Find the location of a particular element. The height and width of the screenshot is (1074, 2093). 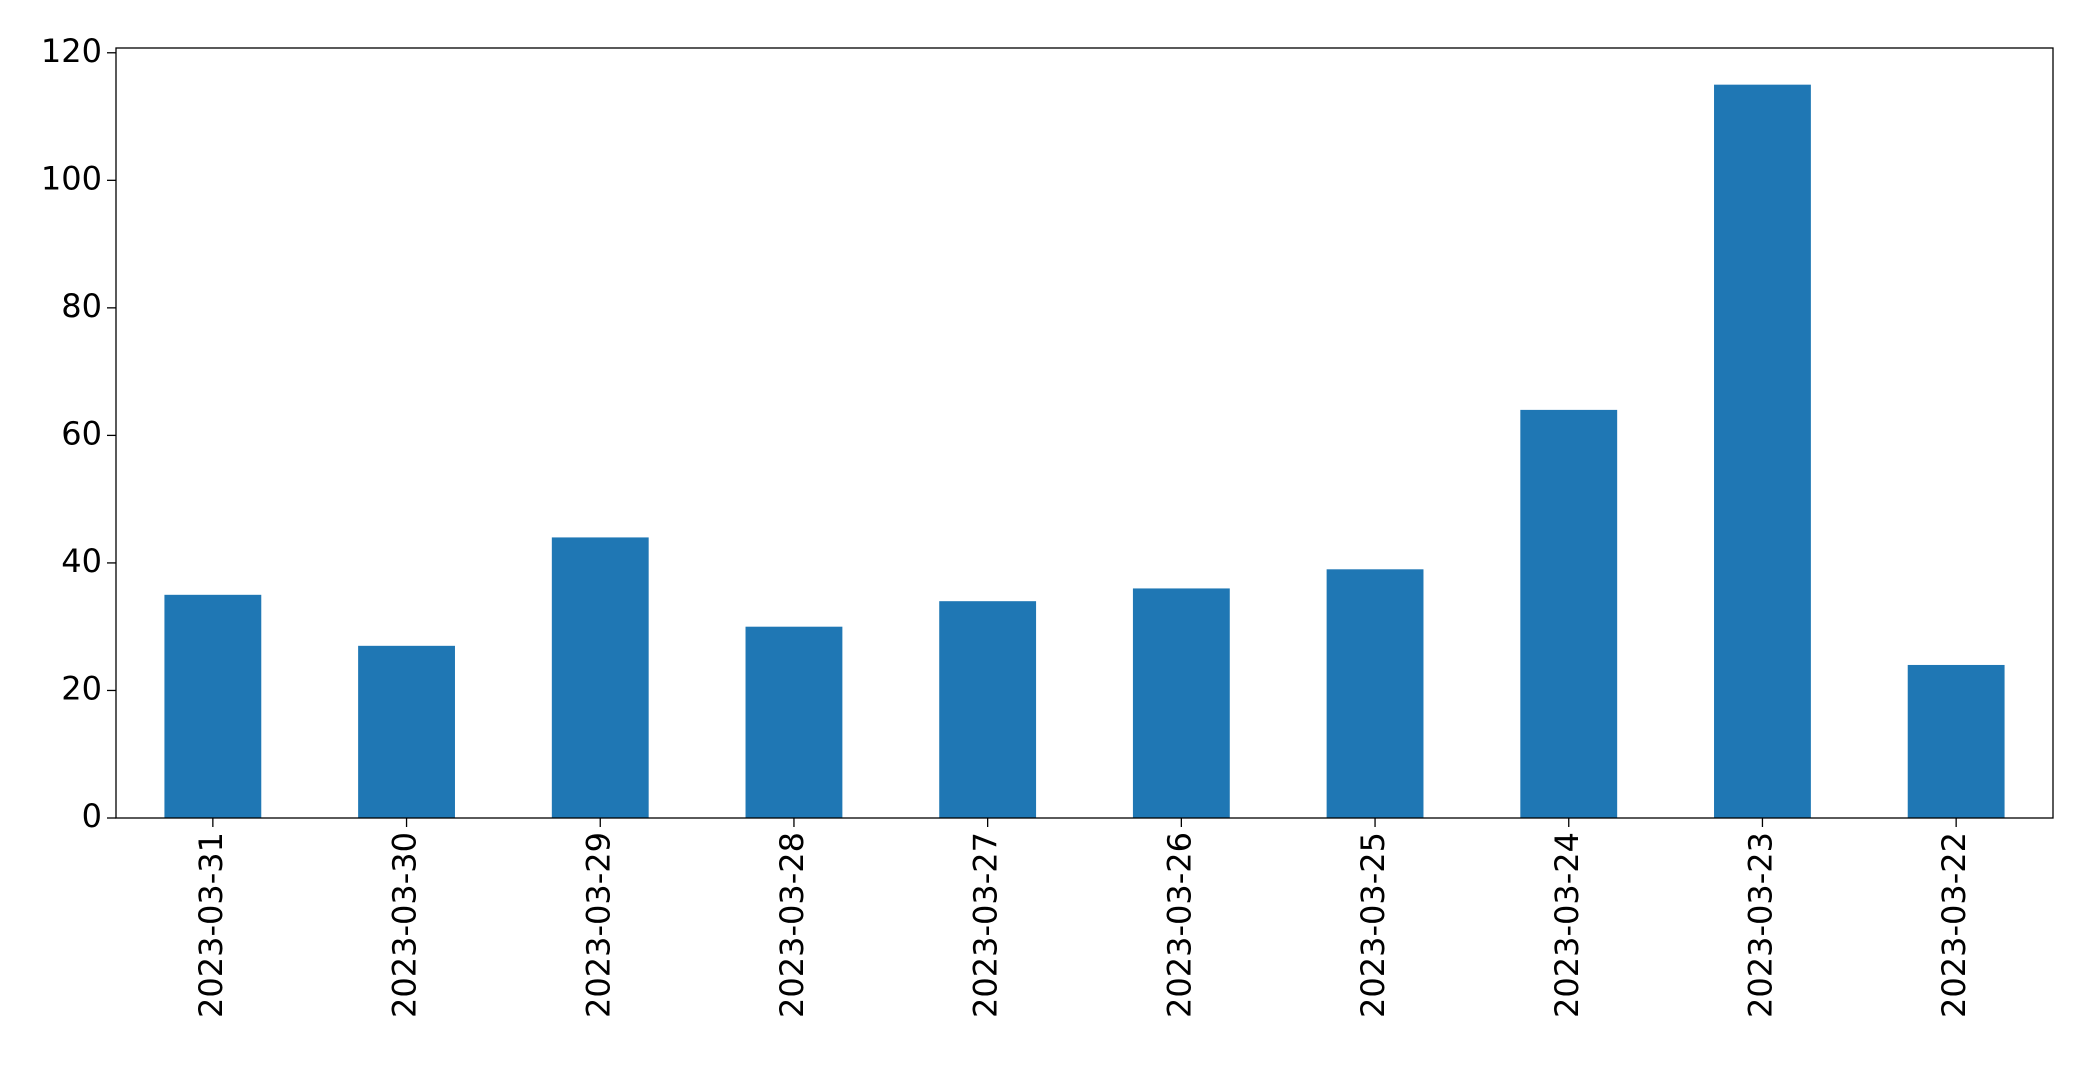

x-tick-label: 2023-03-22 is located at coordinates (1954, 925).